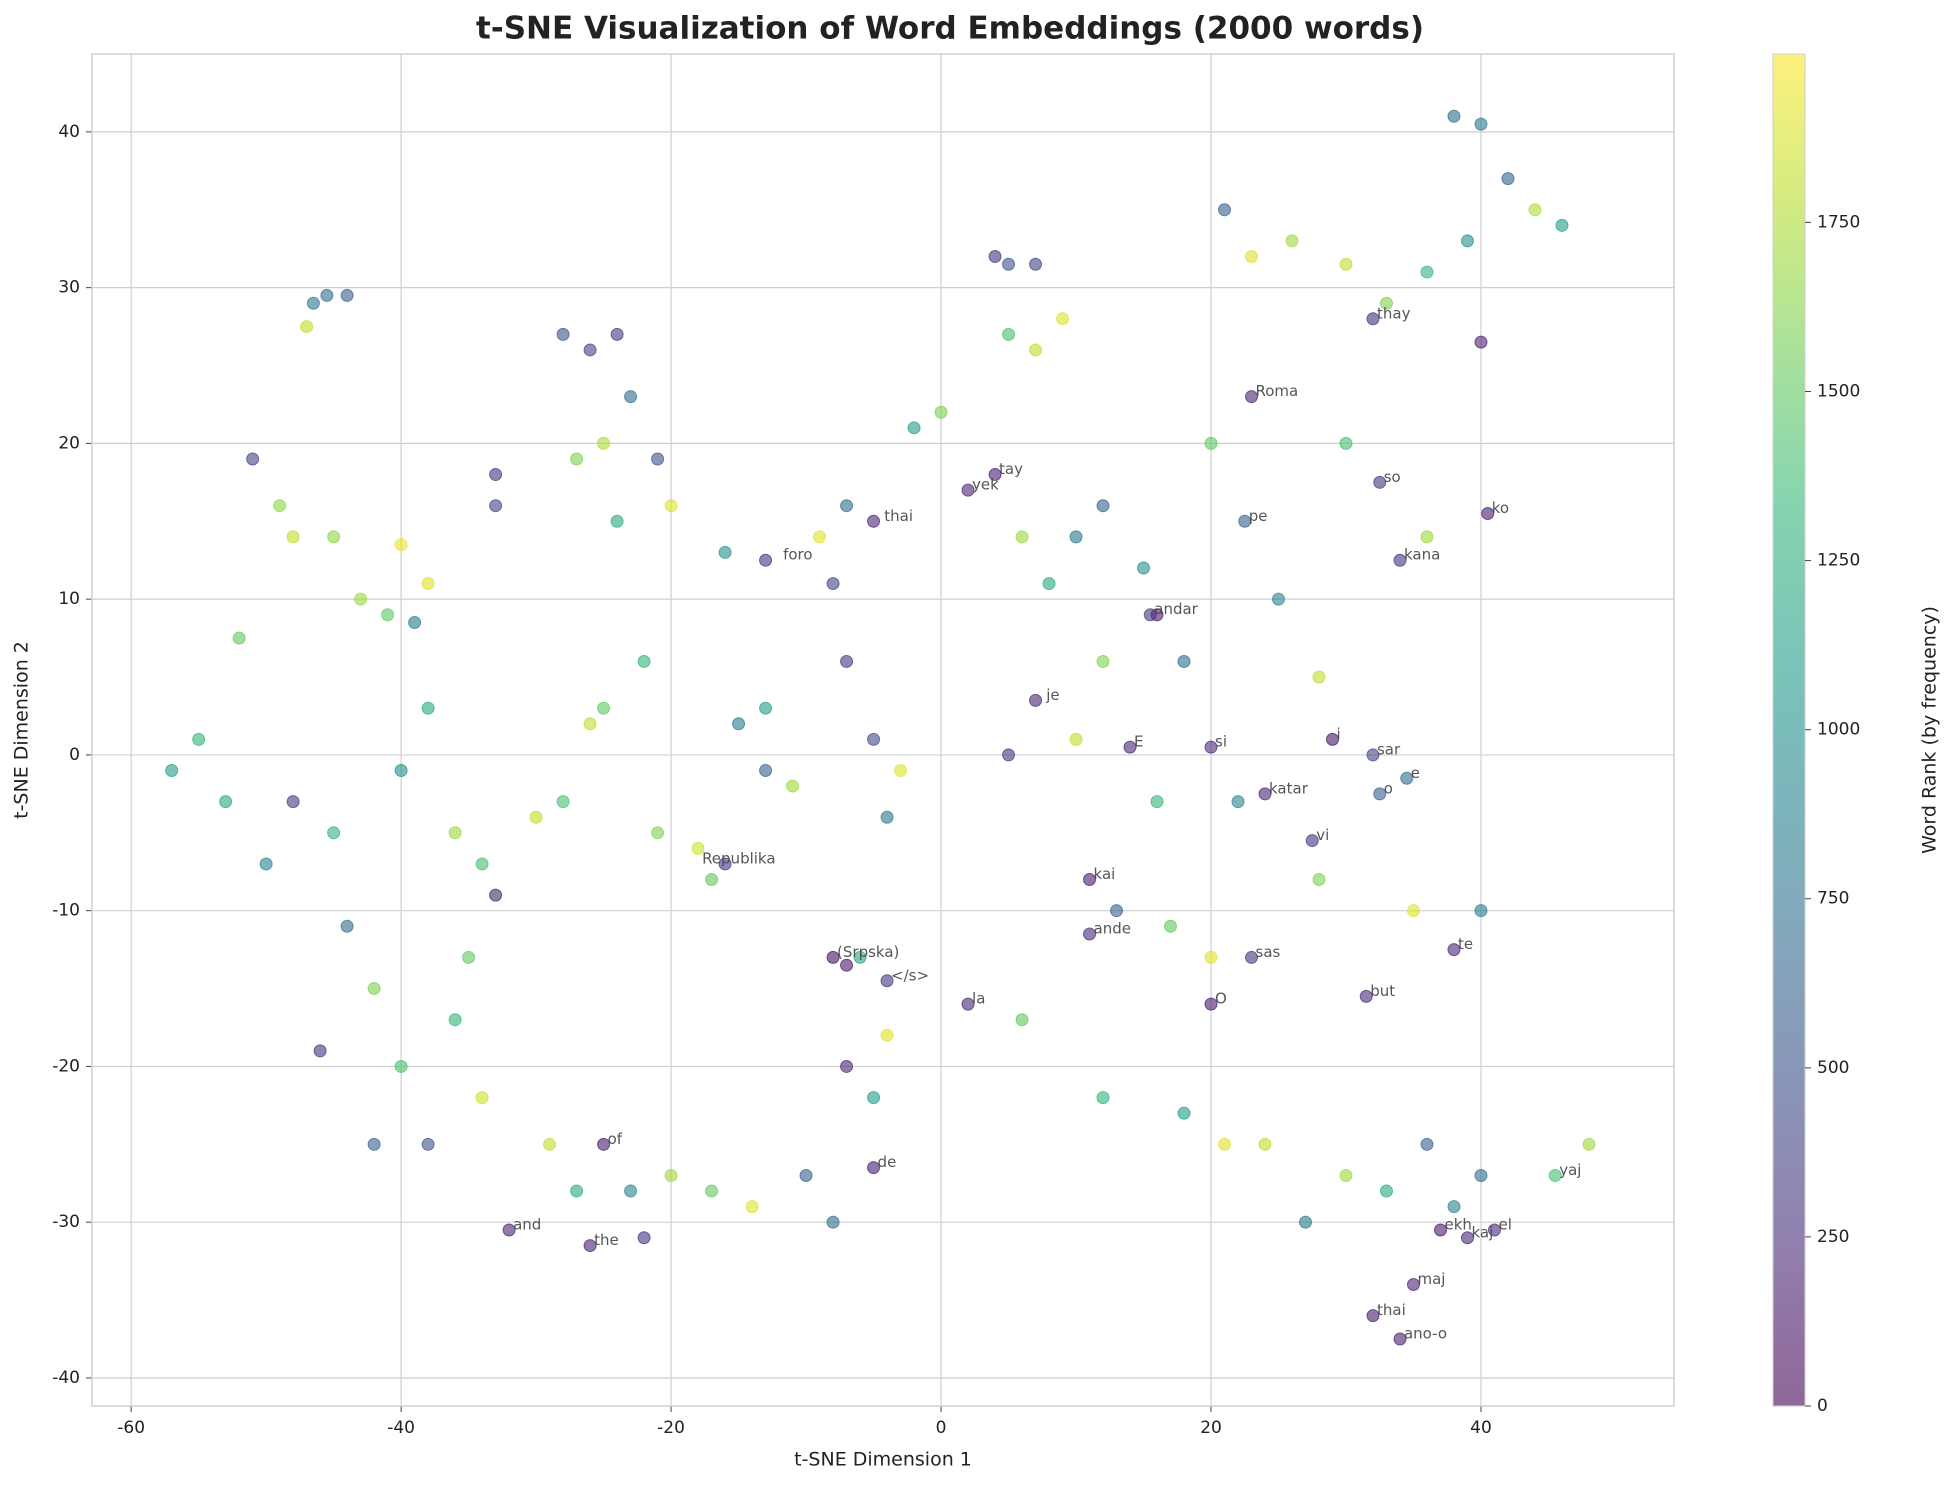 This screenshot has height=1489, width=1951. What do you see at coordinates (69, 132) in the screenshot?
I see `y-tick-label: 40` at bounding box center [69, 132].